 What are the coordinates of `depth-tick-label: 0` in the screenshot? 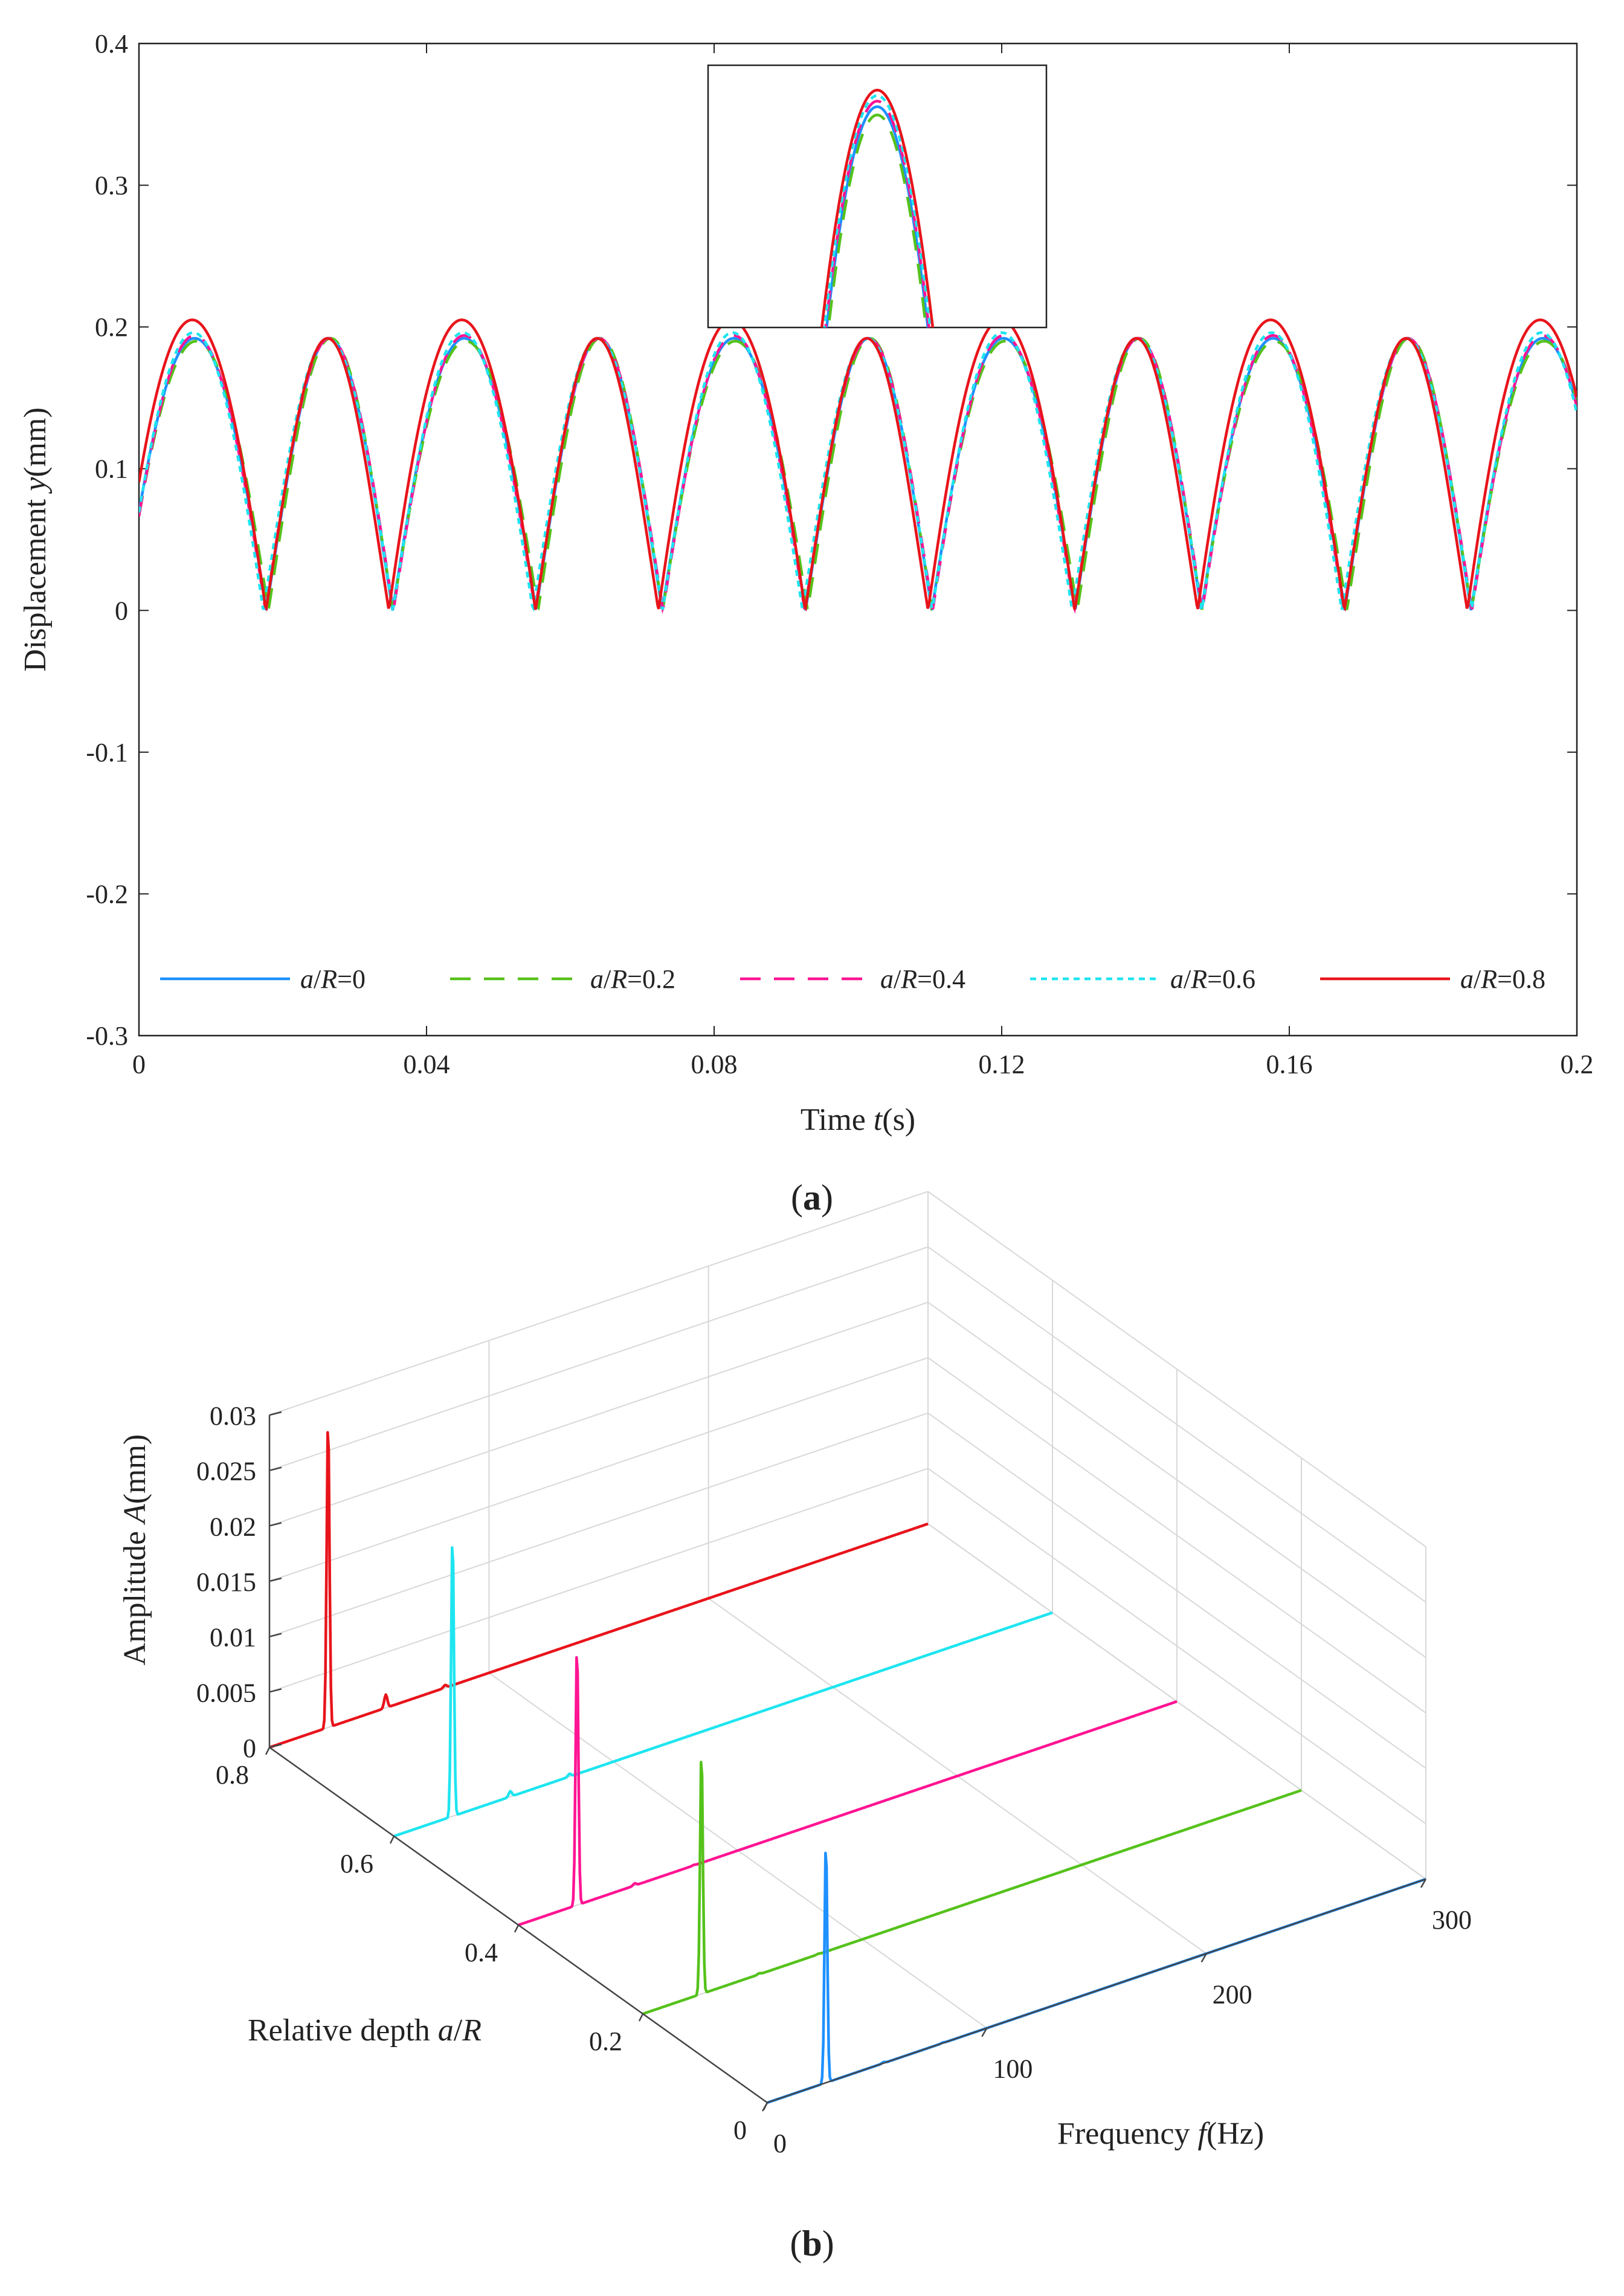 It's located at (740, 2130).